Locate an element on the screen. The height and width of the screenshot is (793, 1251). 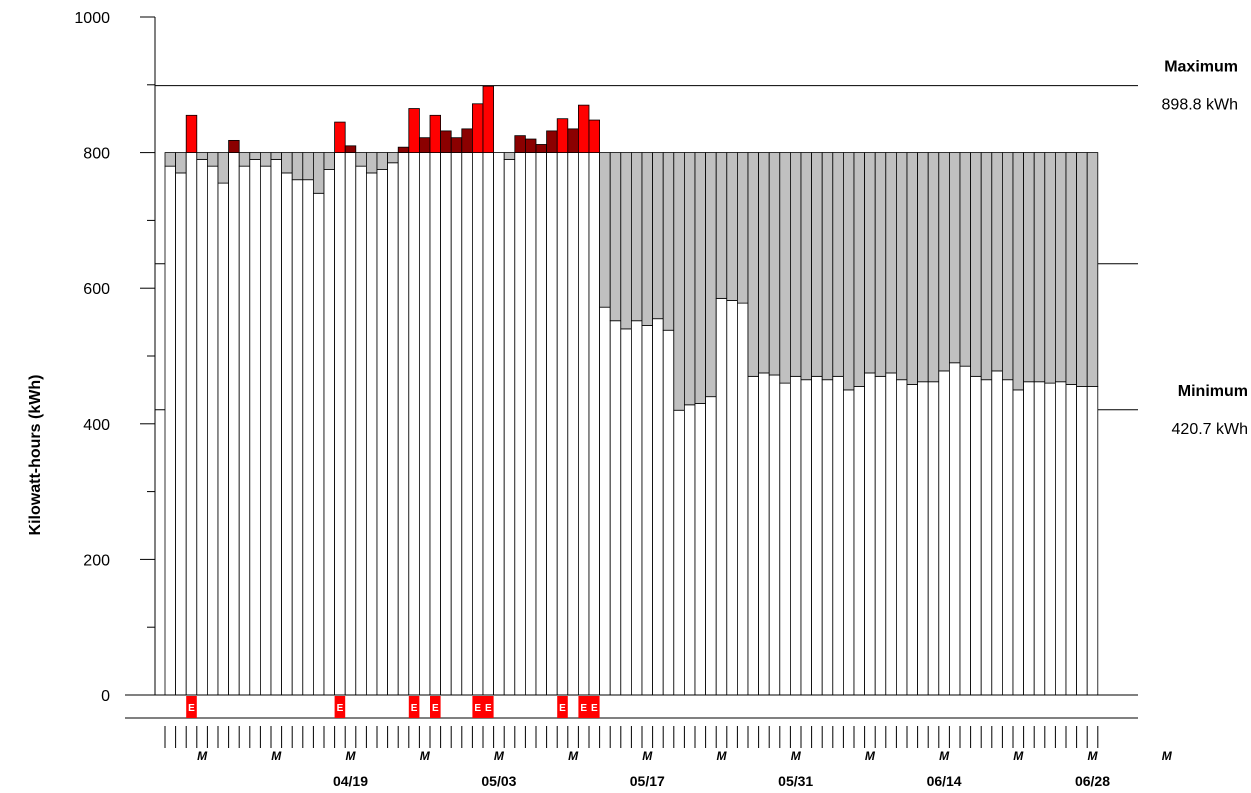
date-tick-label: 04/19 is located at coordinates (350, 781).